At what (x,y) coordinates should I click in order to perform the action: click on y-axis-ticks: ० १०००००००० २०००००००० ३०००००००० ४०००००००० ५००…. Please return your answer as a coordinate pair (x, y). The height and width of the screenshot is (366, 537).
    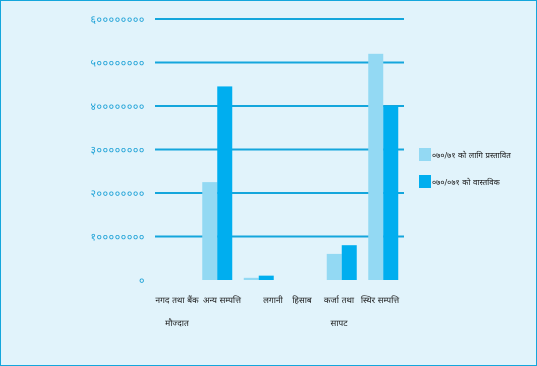
    Looking at the image, I should click on (117, 150).